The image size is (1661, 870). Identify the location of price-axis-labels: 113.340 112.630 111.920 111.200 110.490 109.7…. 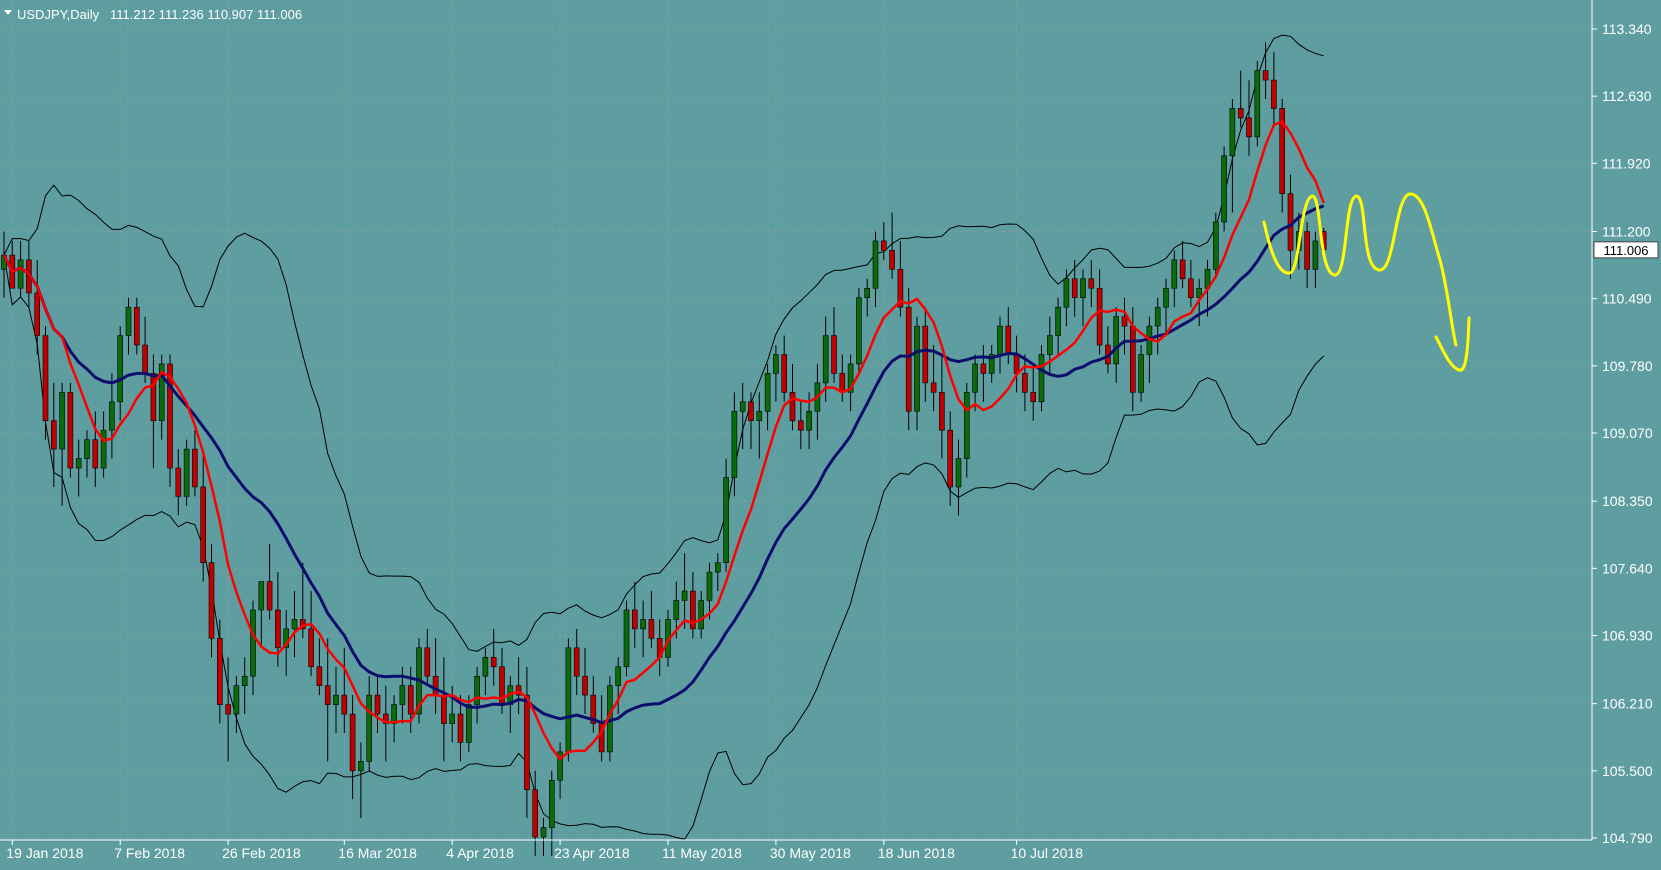
(1622, 433).